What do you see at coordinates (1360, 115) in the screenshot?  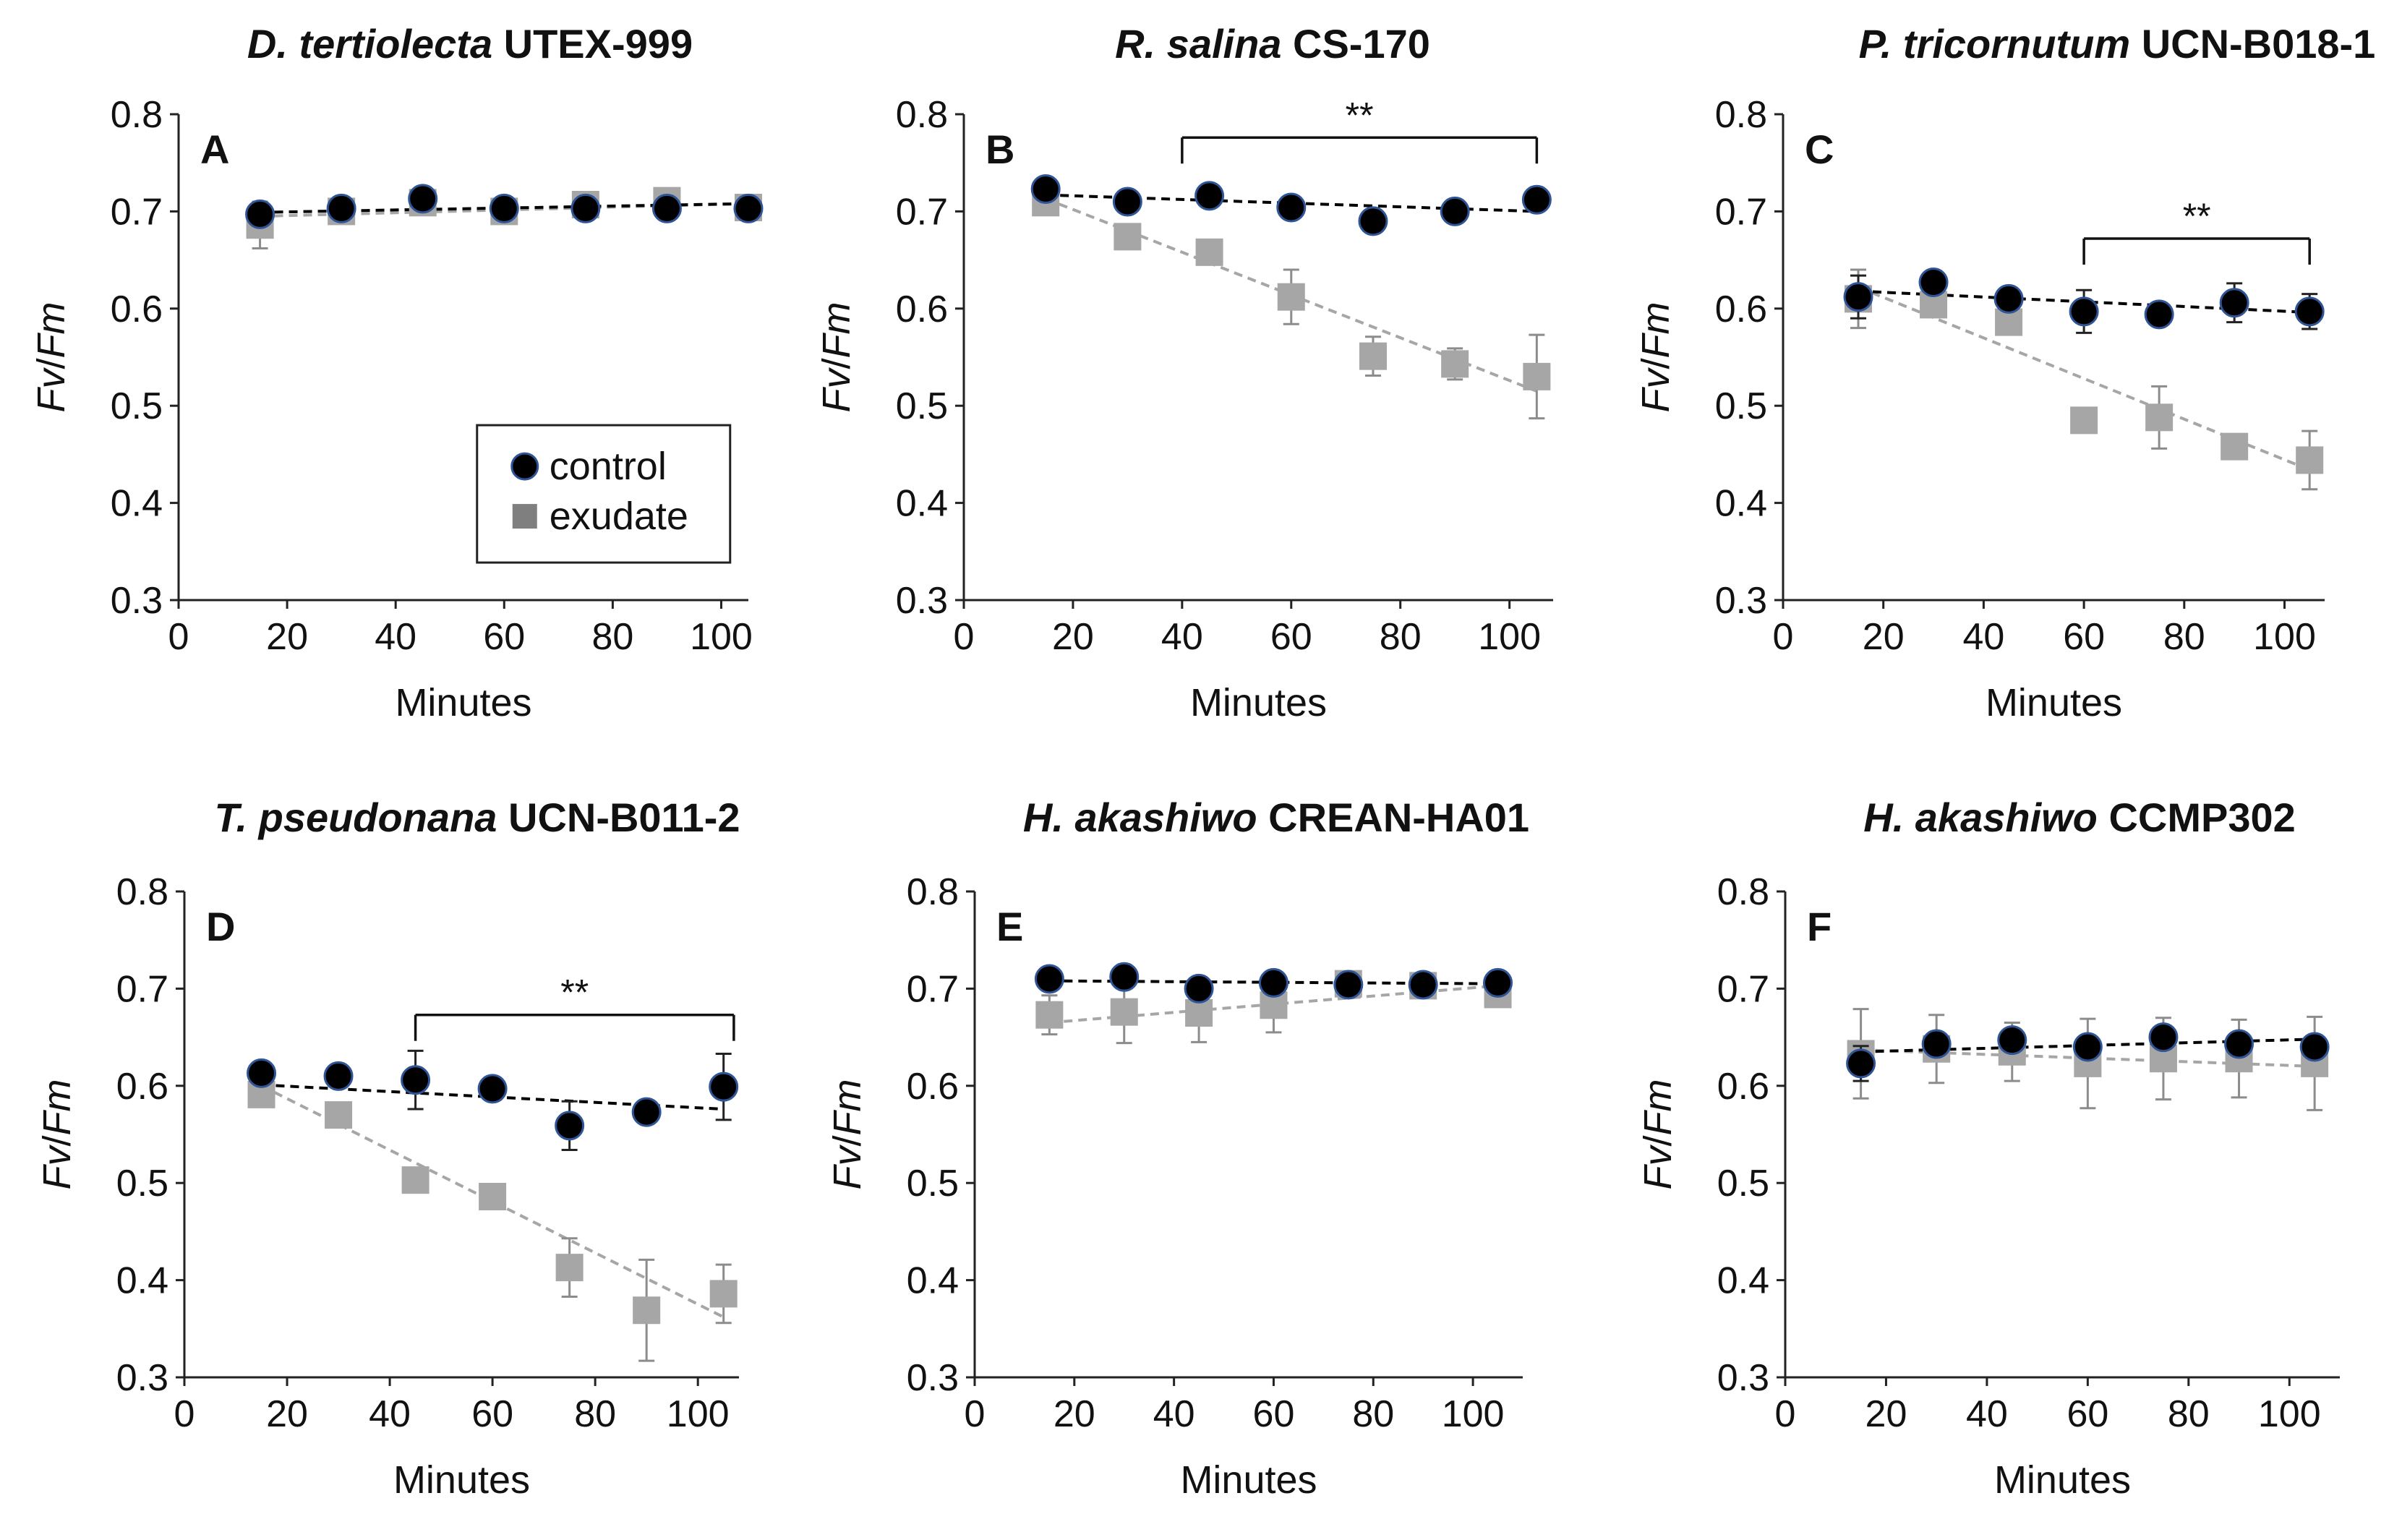 I see `significance-label: **` at bounding box center [1360, 115].